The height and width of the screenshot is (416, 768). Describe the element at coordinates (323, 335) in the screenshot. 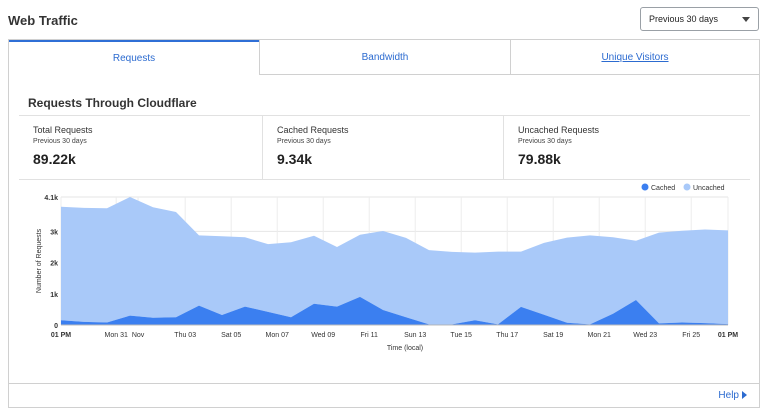

I see `x-tick-label: Wed 09` at that location.